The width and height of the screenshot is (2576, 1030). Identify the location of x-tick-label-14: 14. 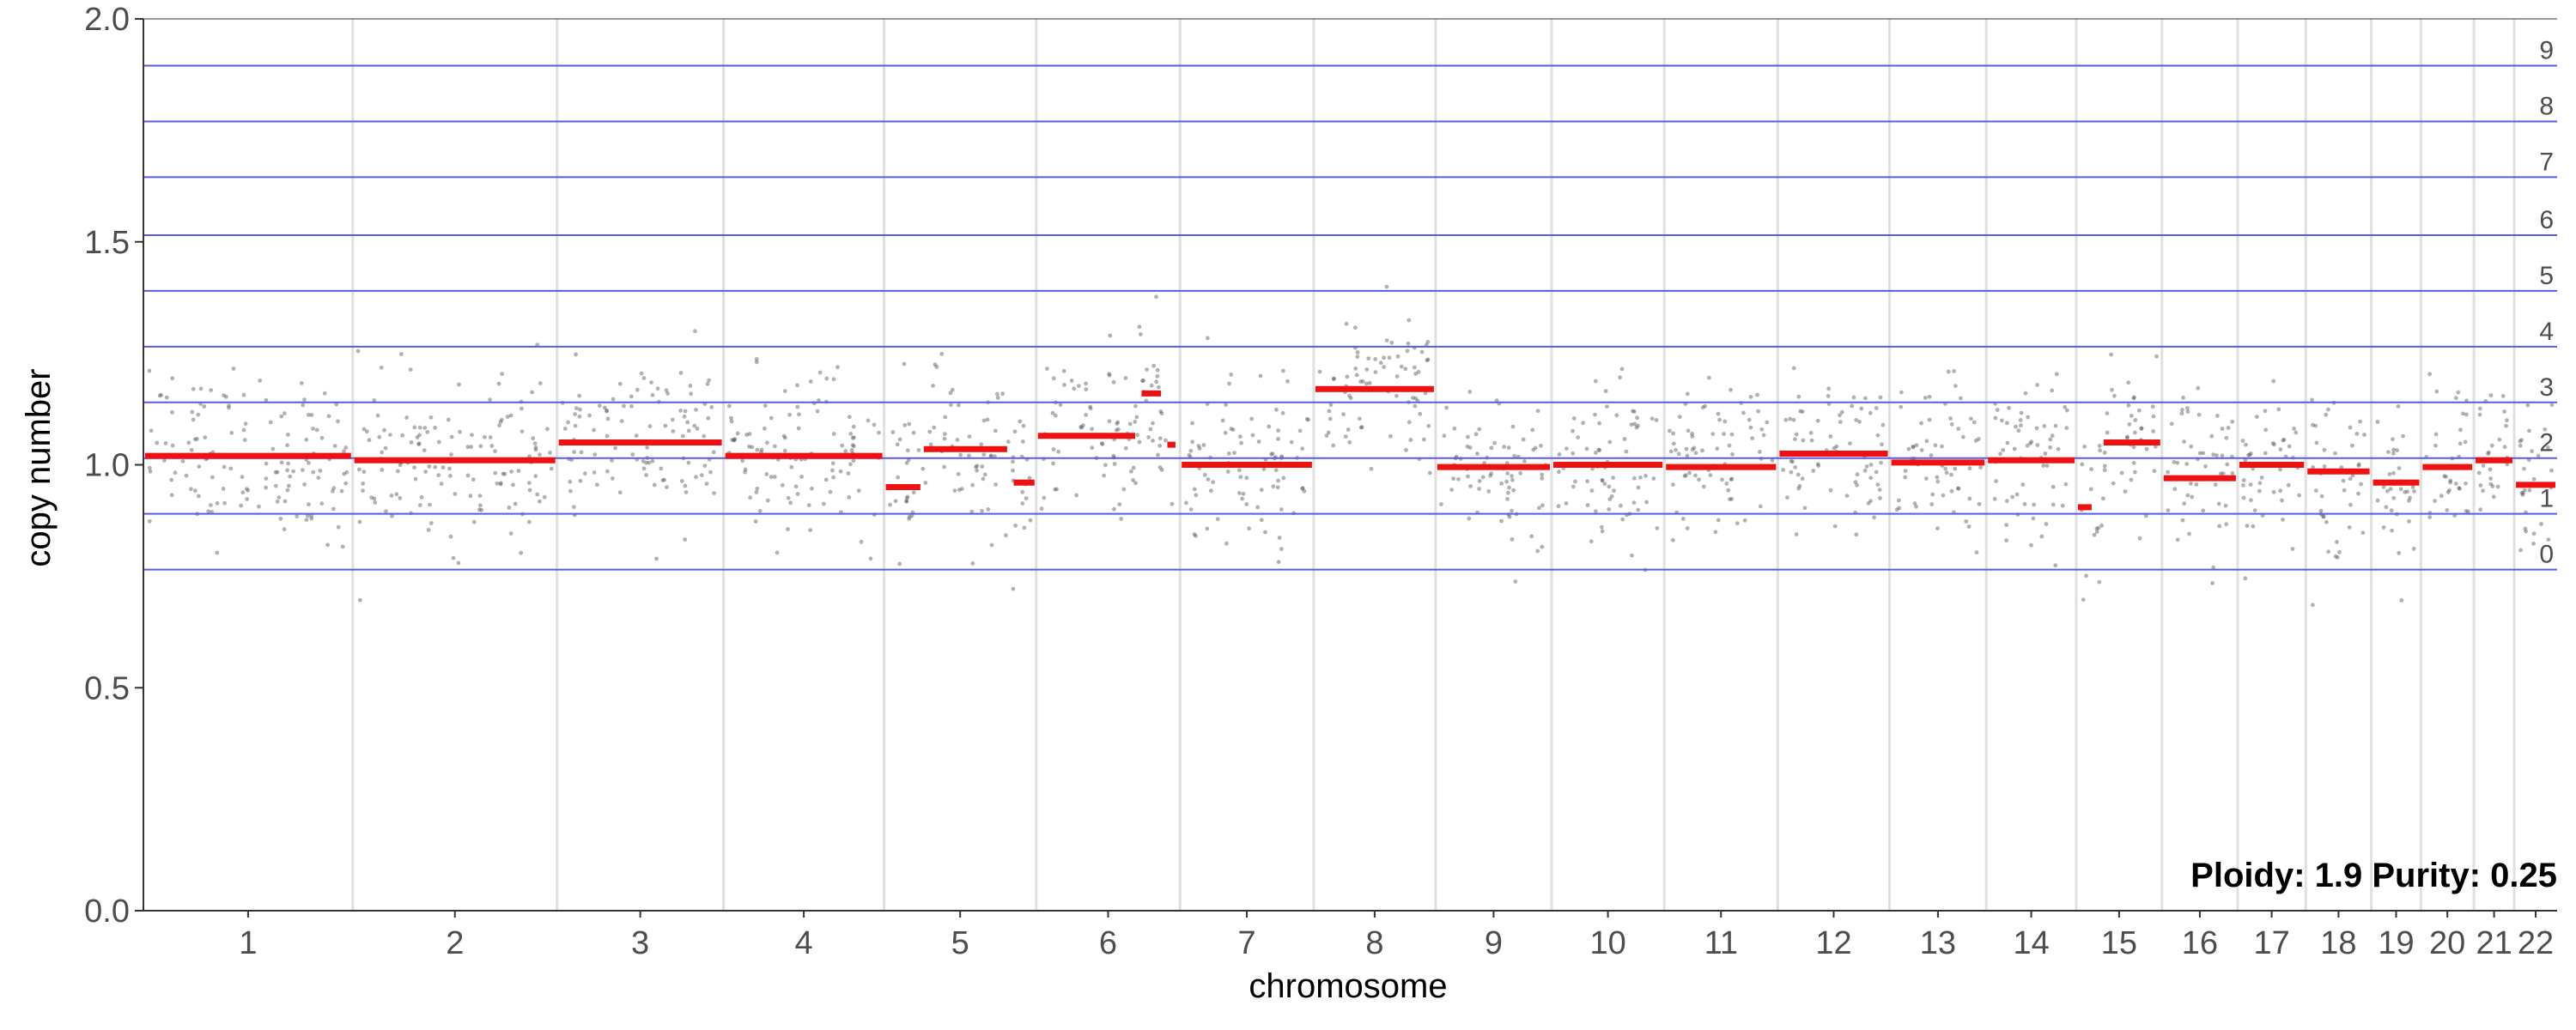
(2031, 943).